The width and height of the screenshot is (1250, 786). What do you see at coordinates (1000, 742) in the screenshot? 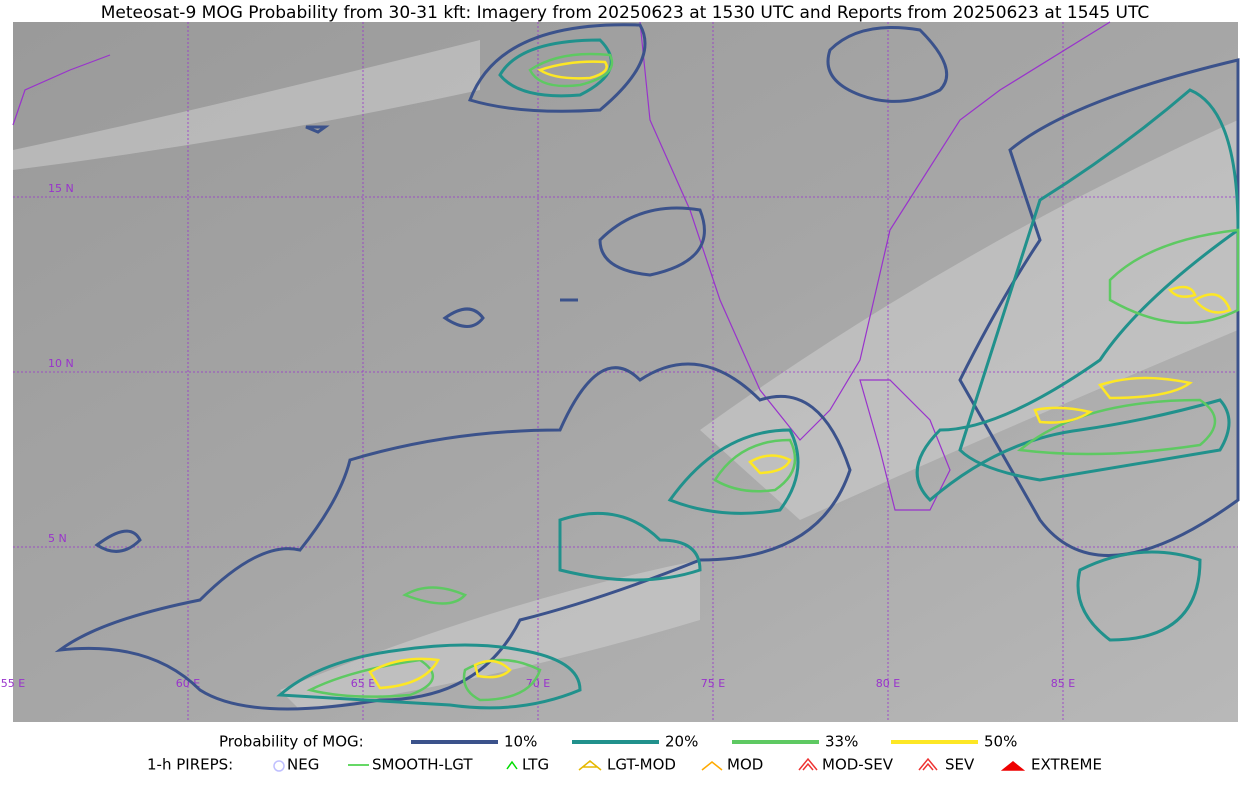
I see `legend-label: 50%` at bounding box center [1000, 742].